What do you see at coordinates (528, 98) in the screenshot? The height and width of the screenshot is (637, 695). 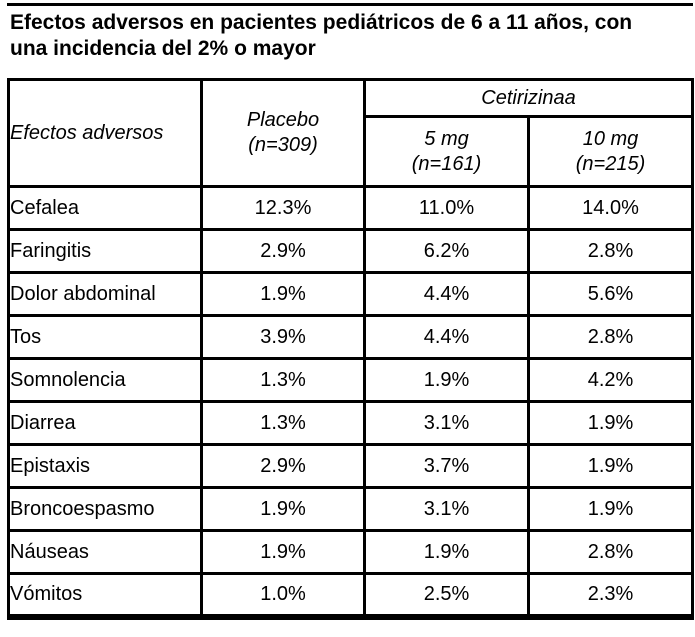 I see `column-header-cetirizina-group: Cetirizinaa` at bounding box center [528, 98].